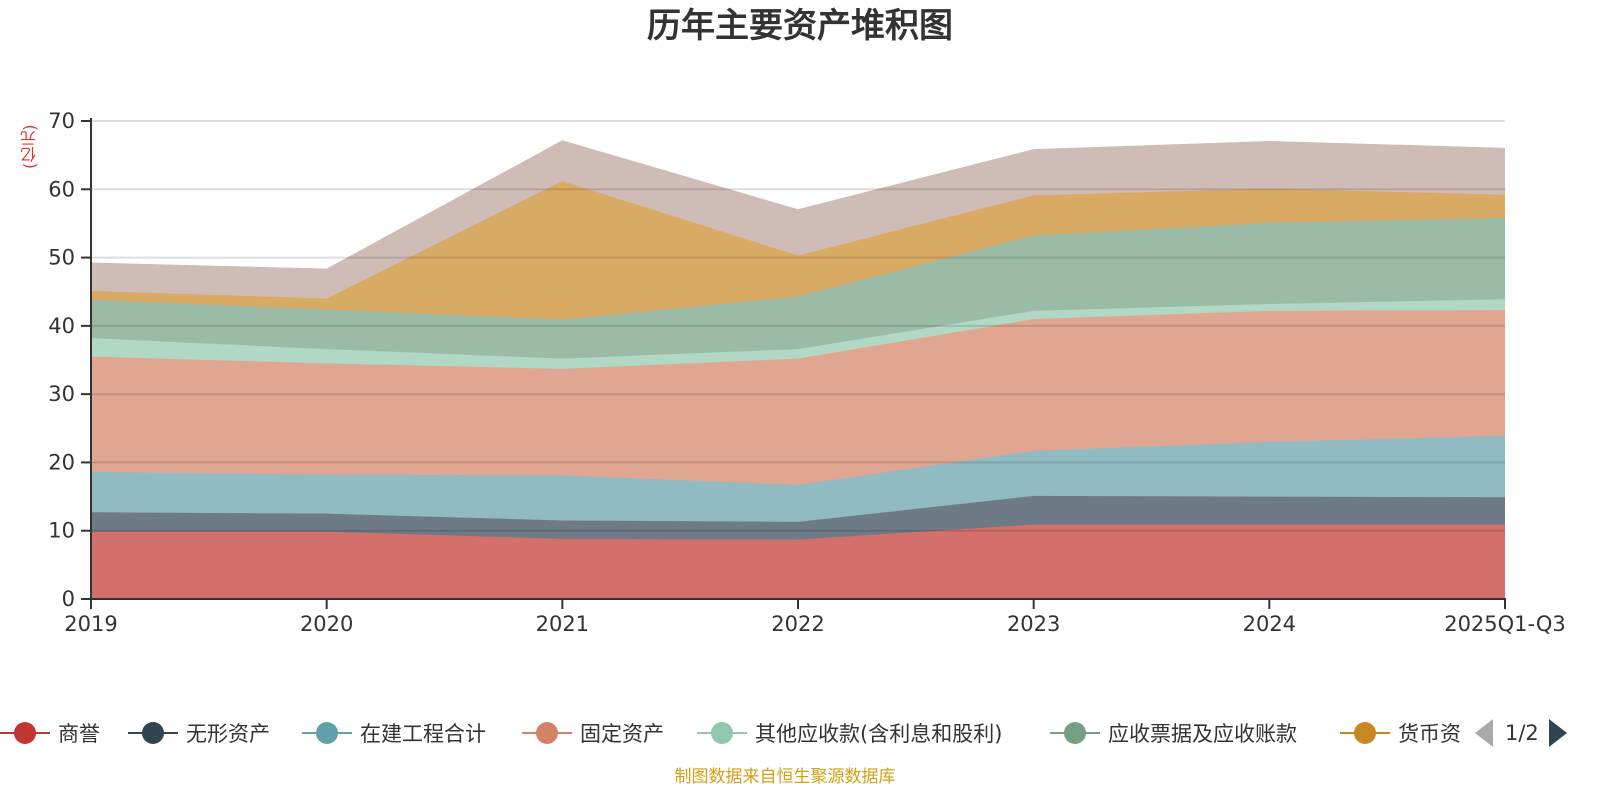 The width and height of the screenshot is (1600, 800). What do you see at coordinates (800, 26) in the screenshot?
I see `chart-title: 历年主要资产堆积图` at bounding box center [800, 26].